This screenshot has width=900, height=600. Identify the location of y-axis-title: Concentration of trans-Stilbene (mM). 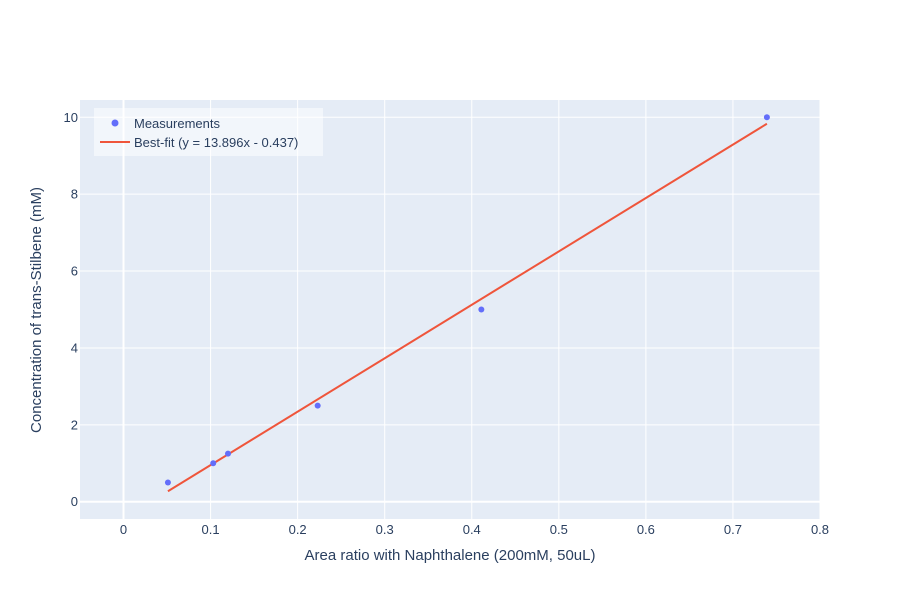
(36, 310).